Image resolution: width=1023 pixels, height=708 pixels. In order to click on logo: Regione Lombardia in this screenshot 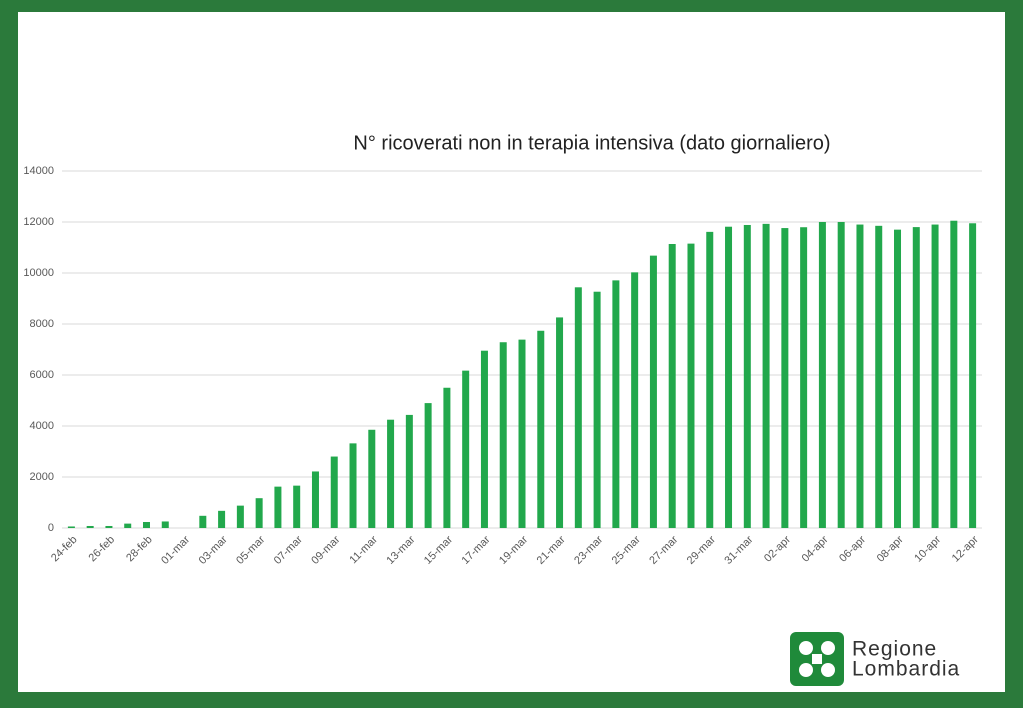, I will do `click(875, 659)`.